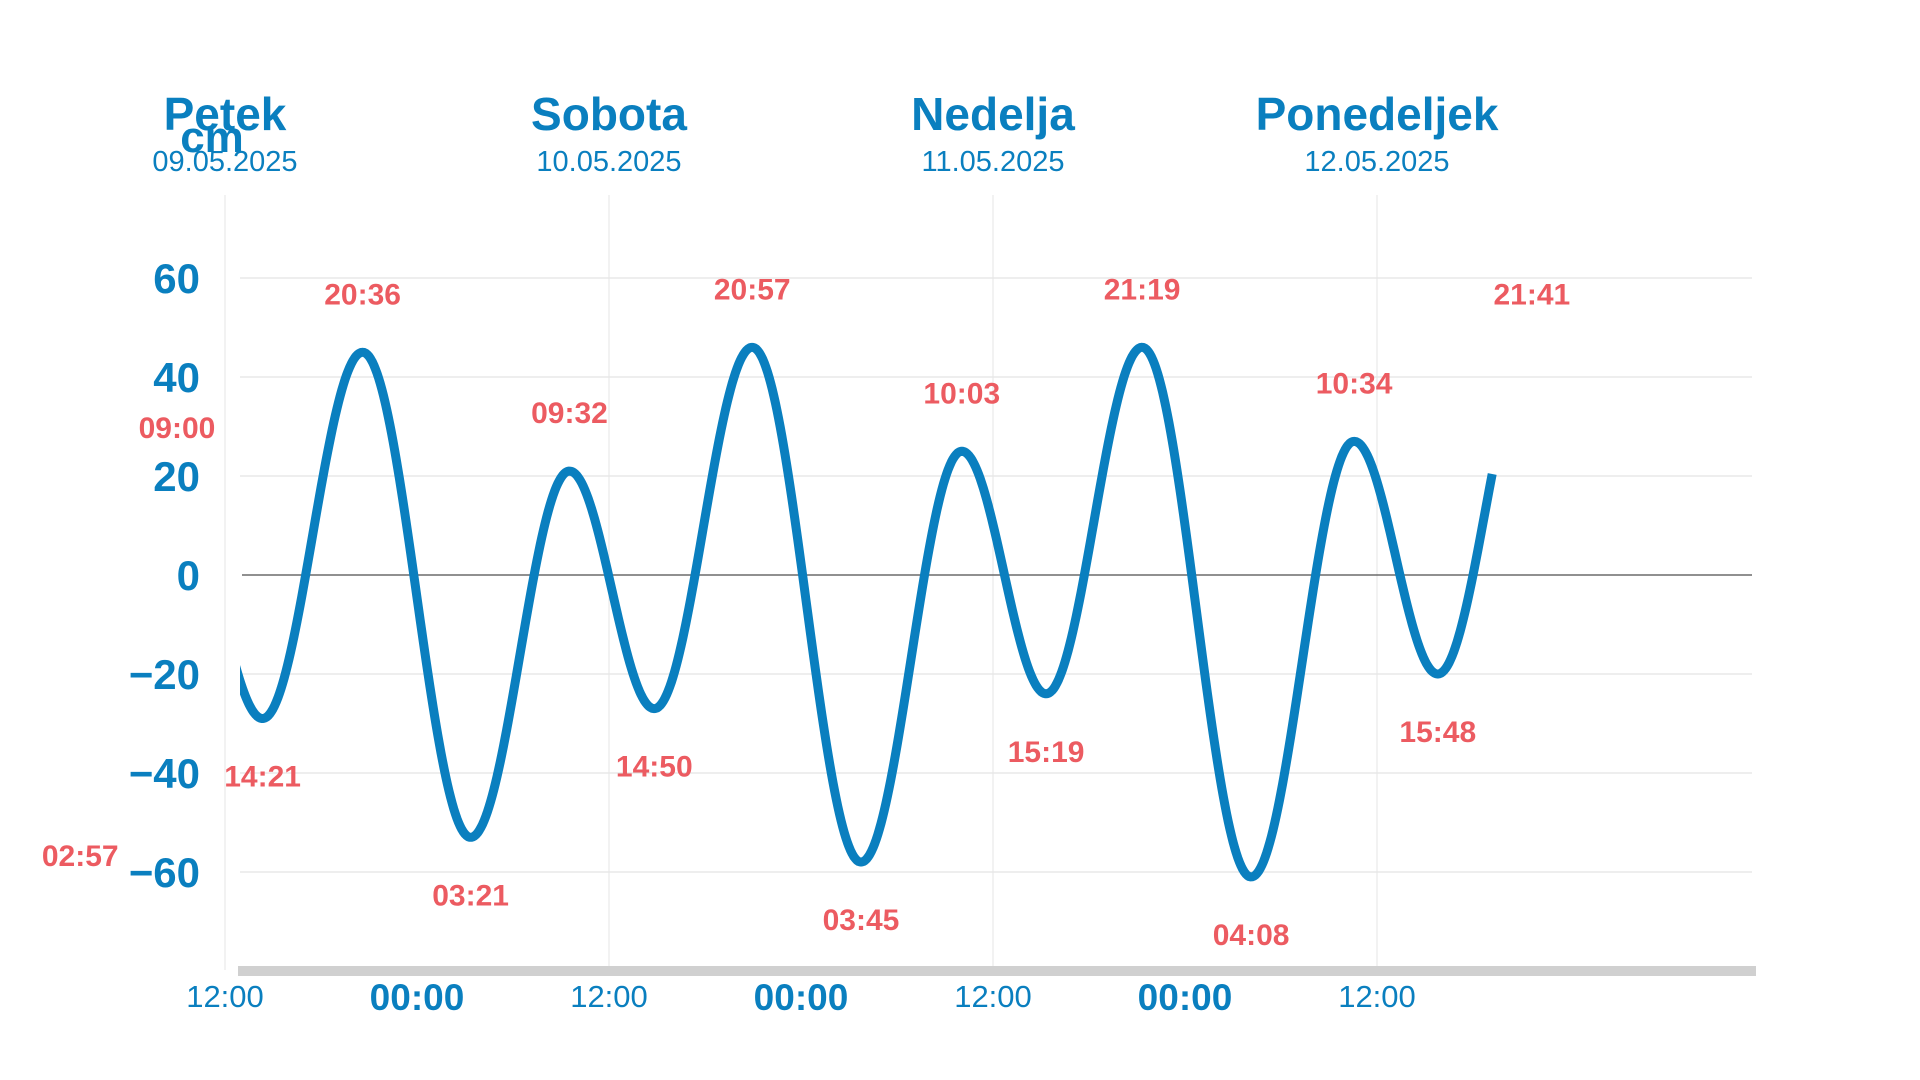 This screenshot has height=1080, width=1920. I want to click on day-date: 12.05.2025, so click(1376, 162).